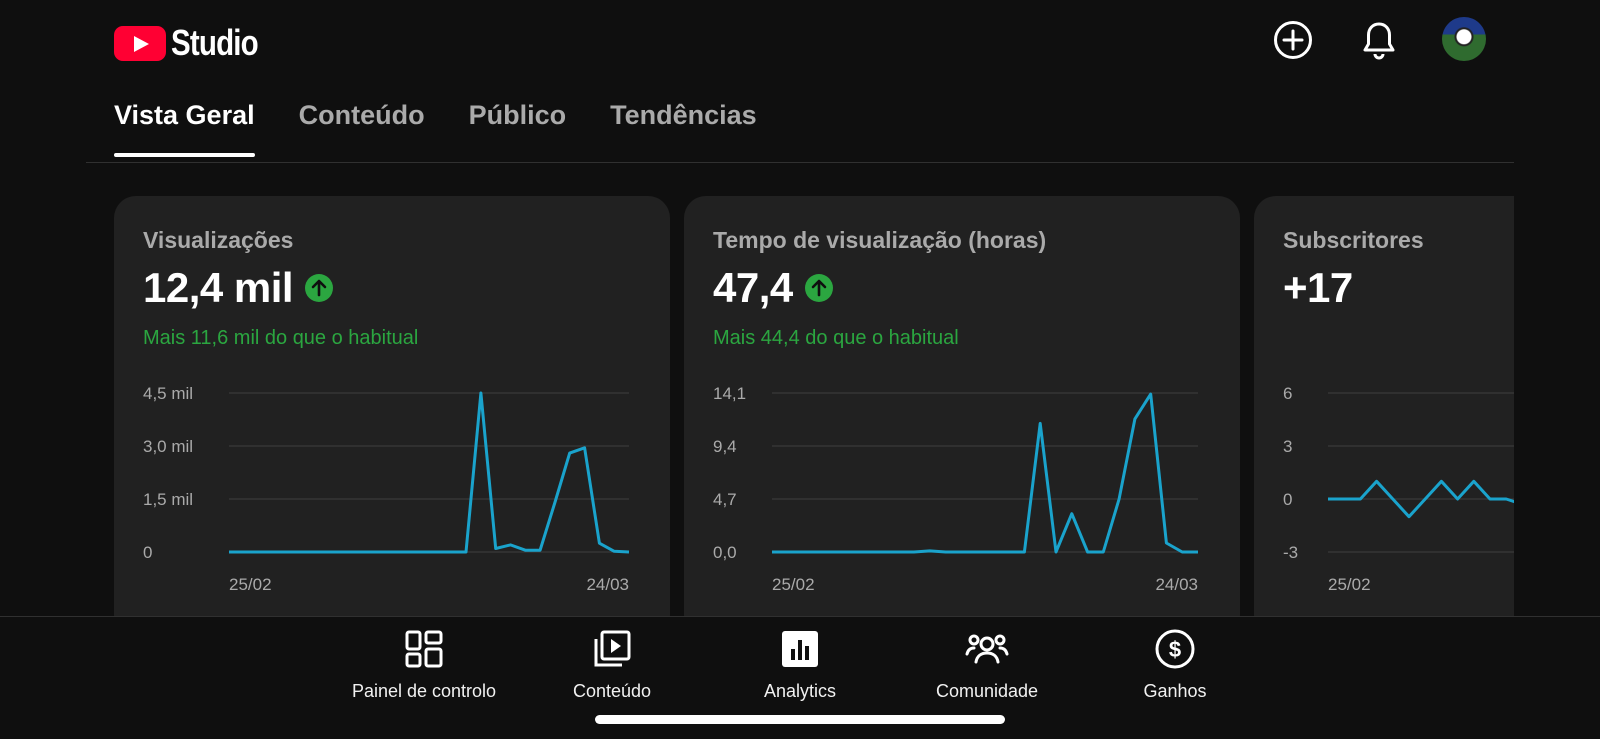 This screenshot has height=739, width=1600. I want to click on y-tick-label: -3, so click(1290, 552).